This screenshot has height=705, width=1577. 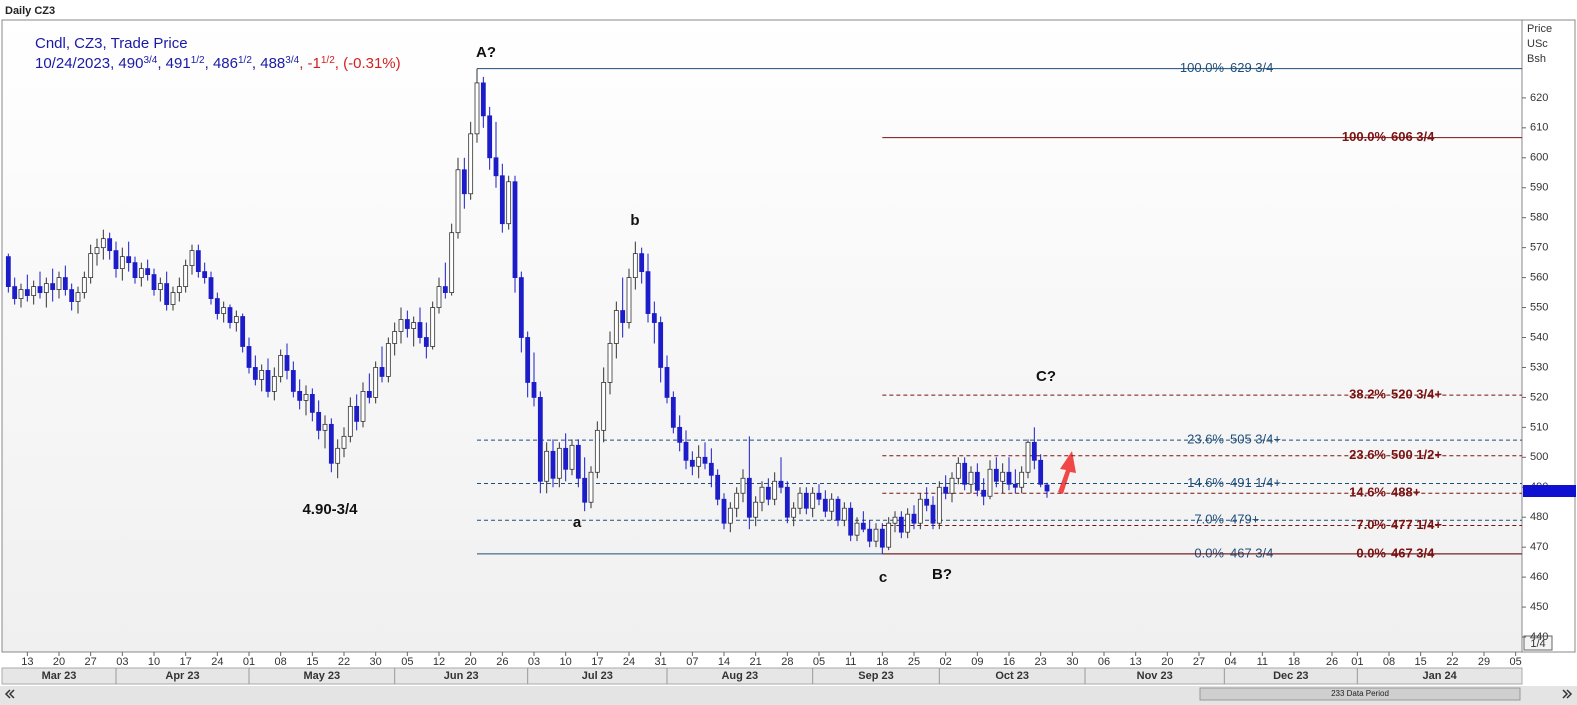 What do you see at coordinates (1539, 637) in the screenshot?
I see `y-tick-label: 440` at bounding box center [1539, 637].